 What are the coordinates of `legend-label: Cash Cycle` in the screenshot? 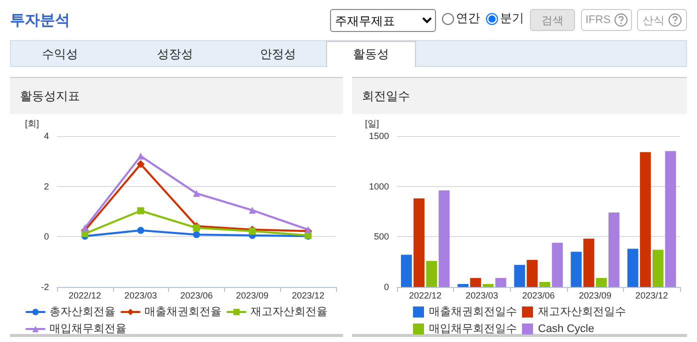 It's located at (566, 329).